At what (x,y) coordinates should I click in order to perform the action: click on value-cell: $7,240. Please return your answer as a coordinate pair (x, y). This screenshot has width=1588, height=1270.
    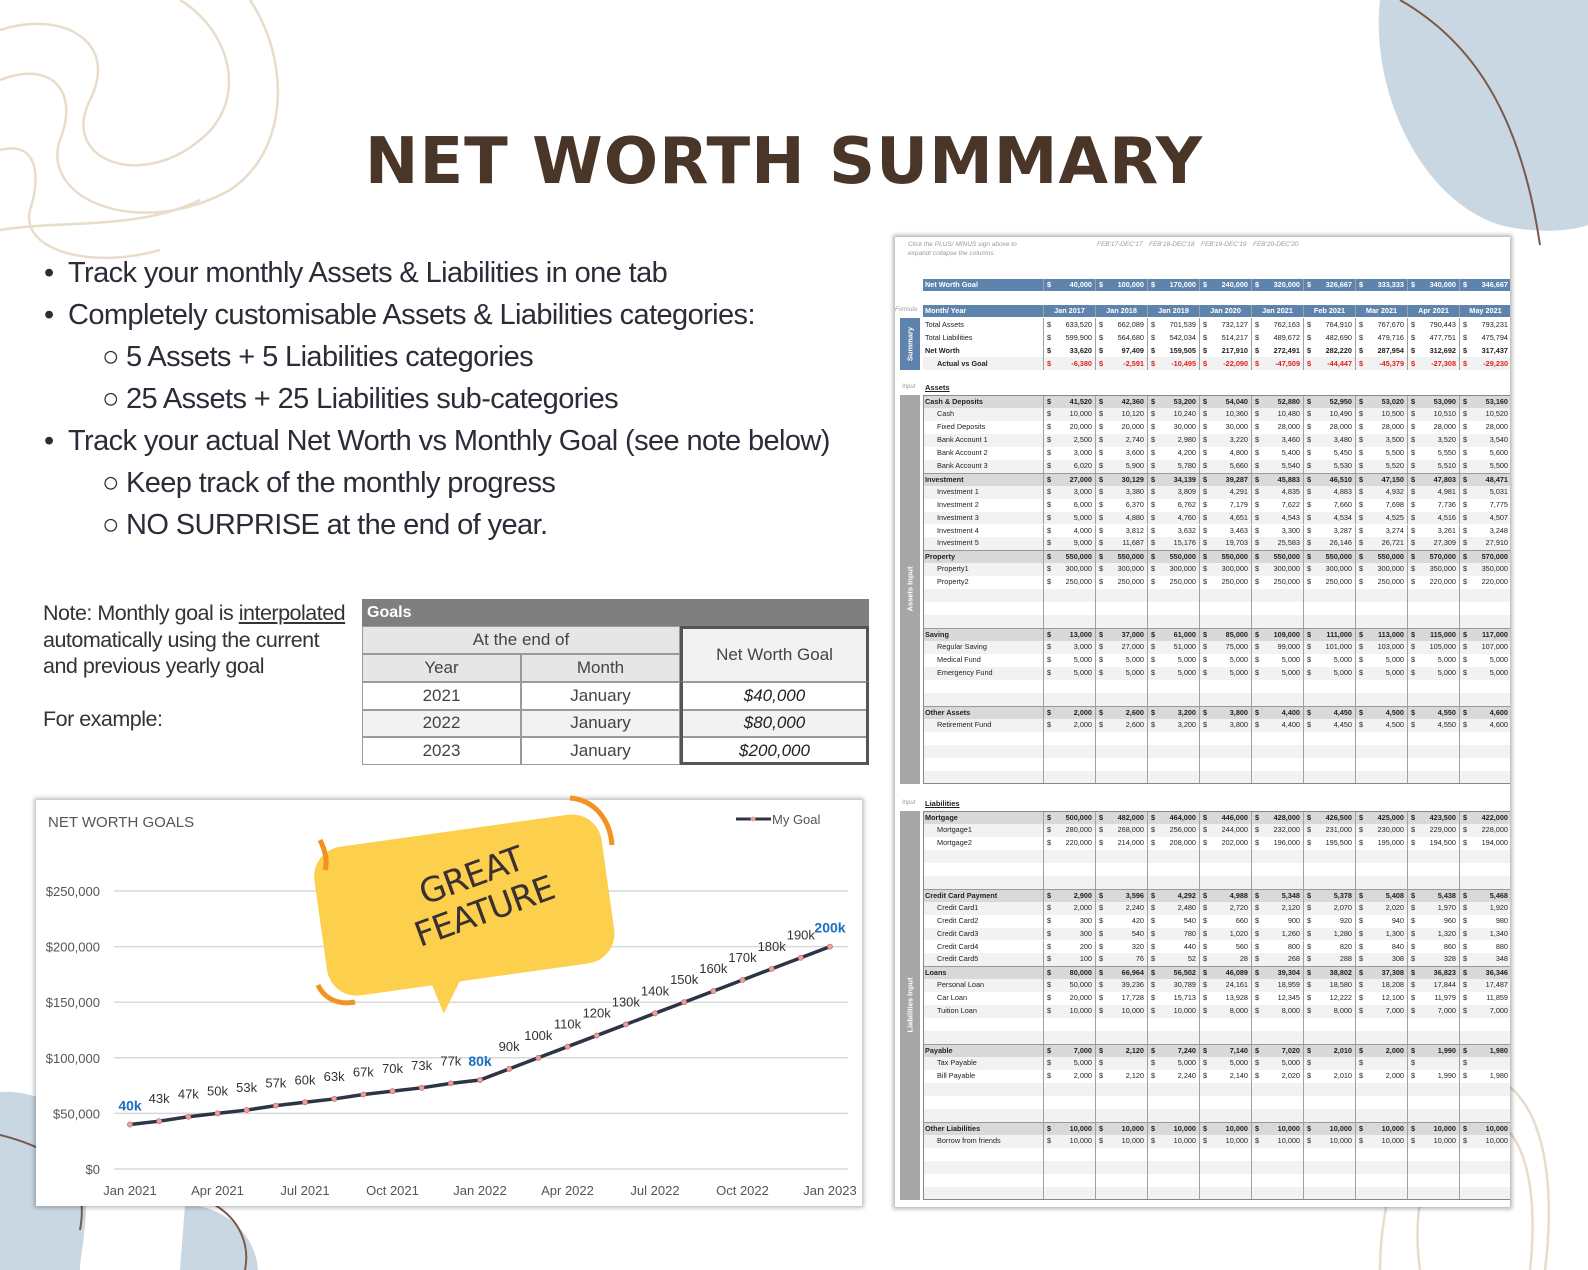
    Looking at the image, I should click on (1173, 1051).